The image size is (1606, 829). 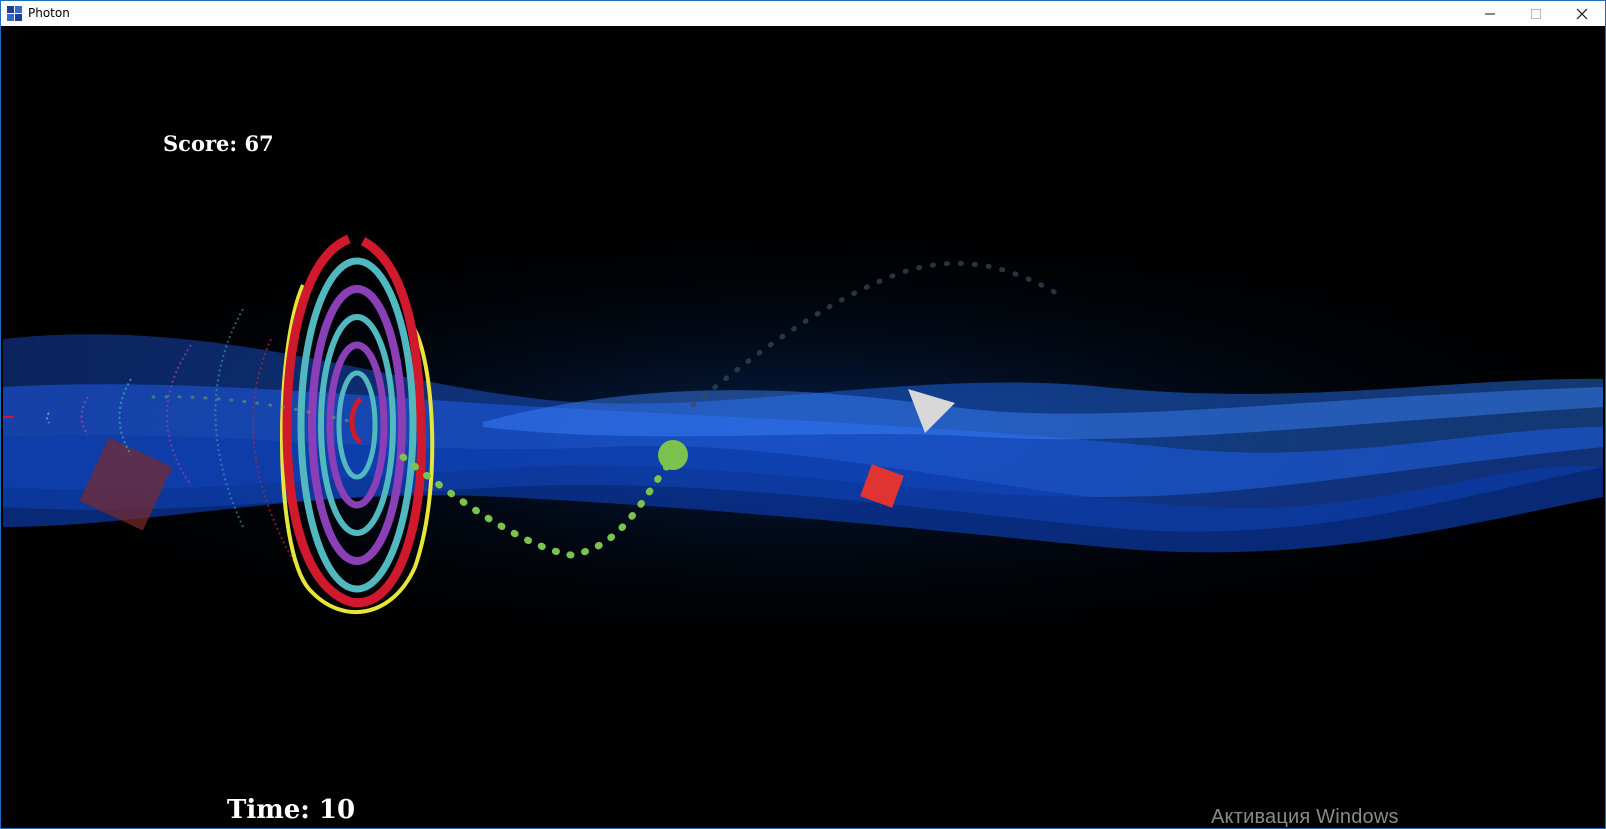 I want to click on maximize-icon, so click(x=1536, y=13).